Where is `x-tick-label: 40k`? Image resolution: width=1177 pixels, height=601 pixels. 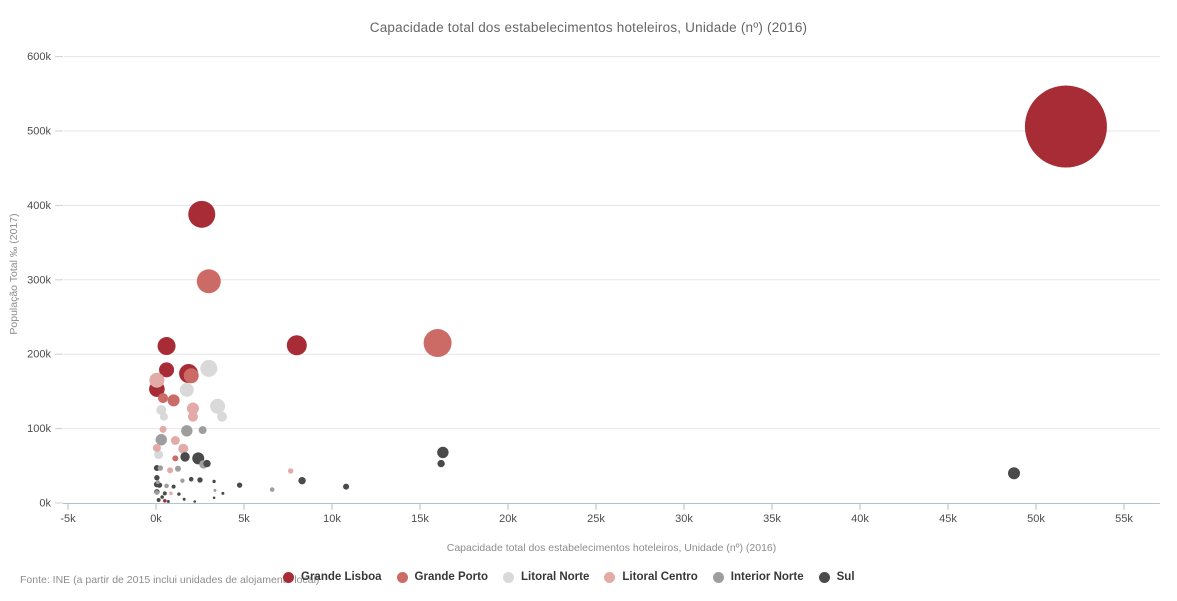 x-tick-label: 40k is located at coordinates (860, 519).